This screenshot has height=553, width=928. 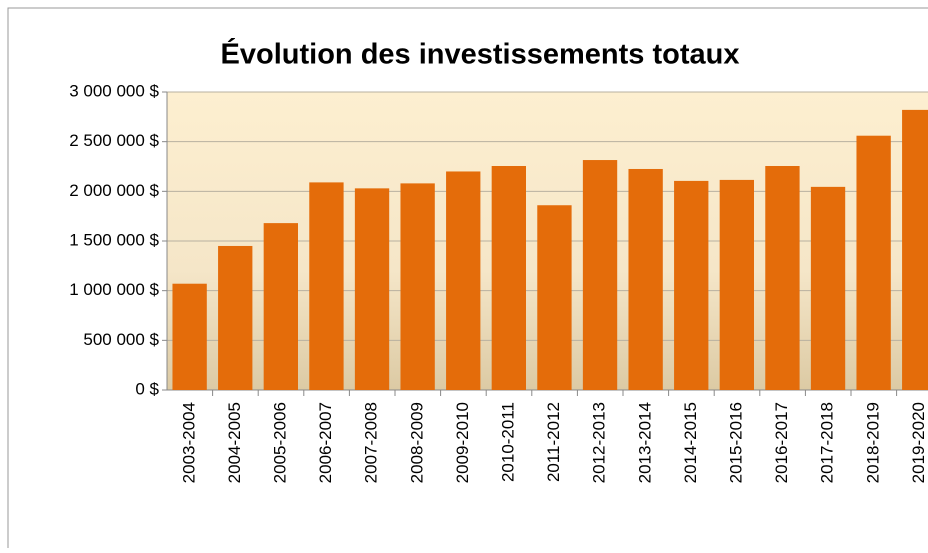 I want to click on x-tick-label: 2016-2017, so click(x=781, y=442).